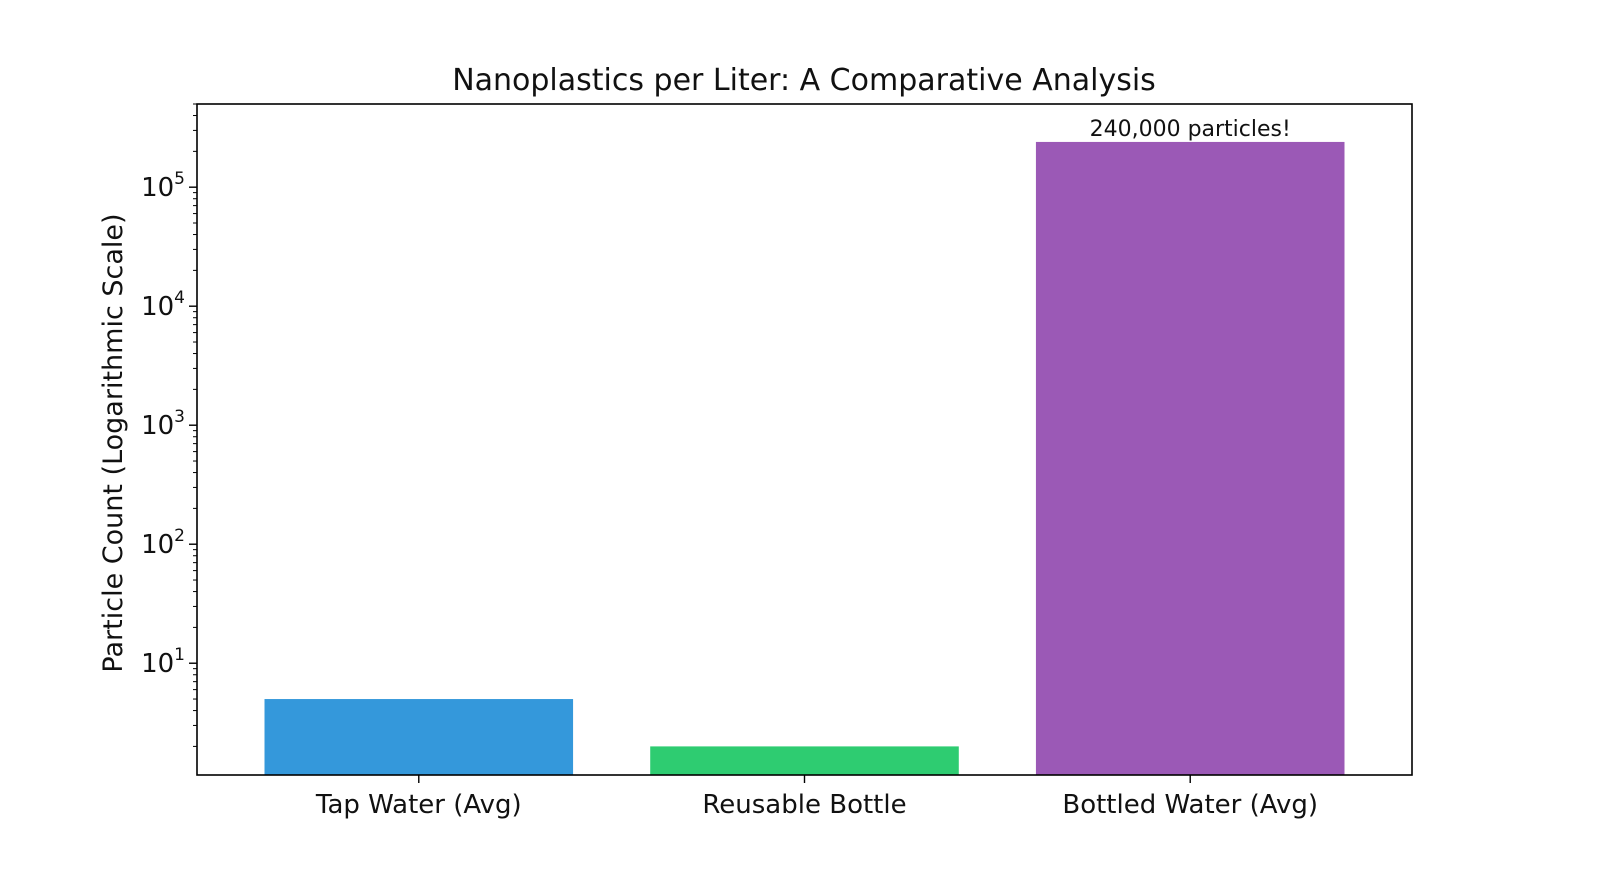 Image resolution: width=1600 pixels, height=889 pixels. I want to click on x-tick-label: Tap Water (Avg), so click(418, 805).